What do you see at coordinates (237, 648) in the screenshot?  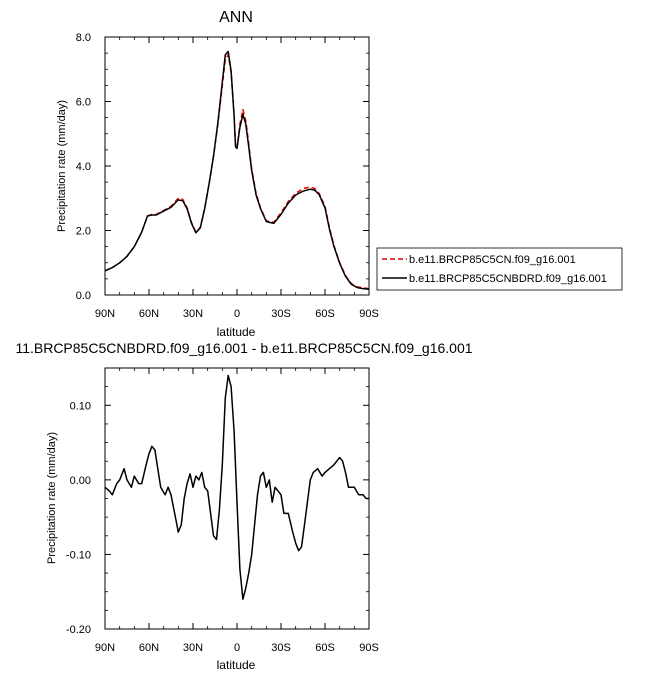 I see `bottom-x-tick-label: 0` at bounding box center [237, 648].